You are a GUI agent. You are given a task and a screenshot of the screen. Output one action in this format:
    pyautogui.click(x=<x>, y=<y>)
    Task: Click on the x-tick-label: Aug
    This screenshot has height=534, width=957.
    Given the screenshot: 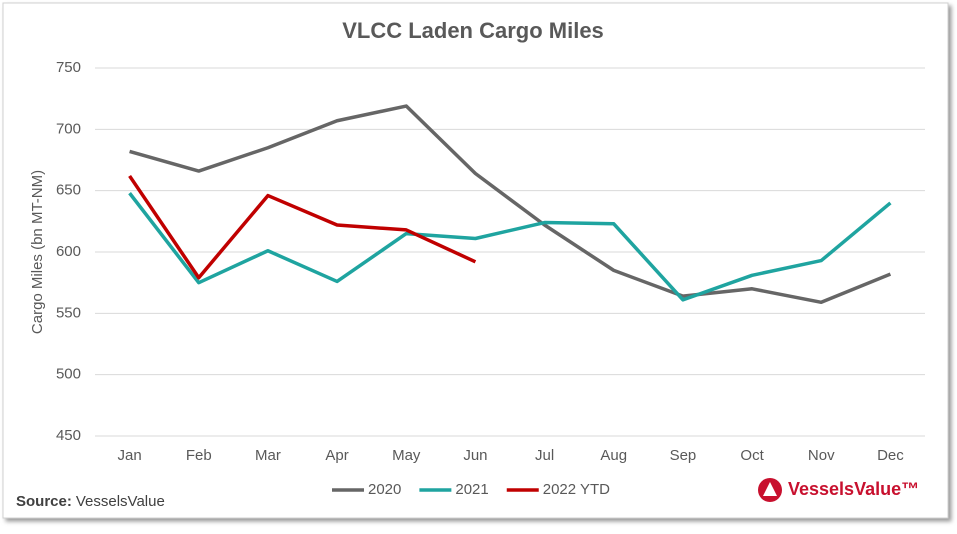 What is the action you would take?
    pyautogui.click(x=613, y=455)
    